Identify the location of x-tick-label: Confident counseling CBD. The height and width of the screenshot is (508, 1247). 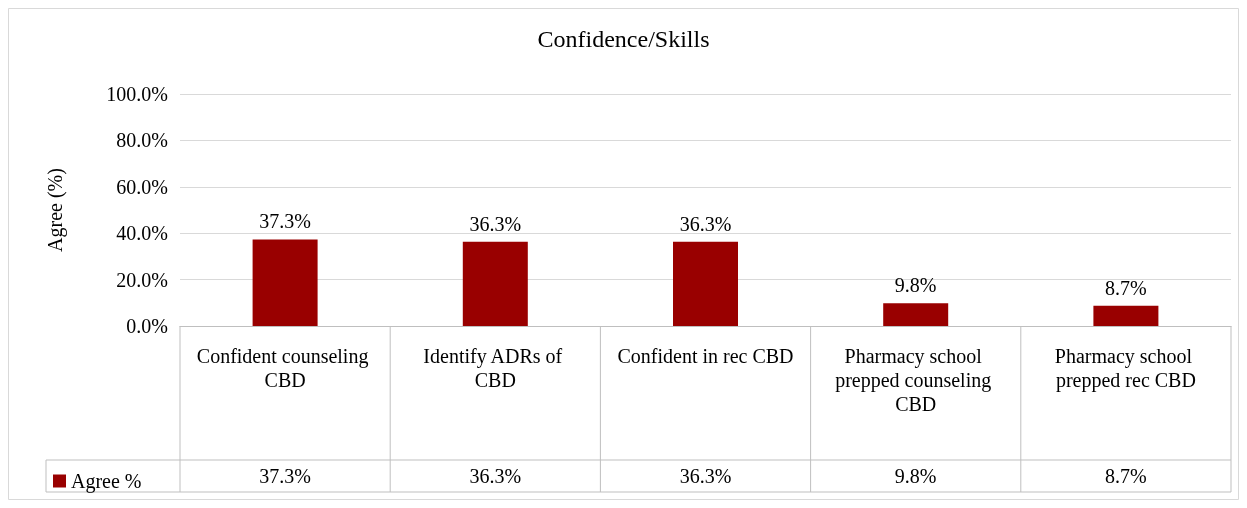
(285, 368).